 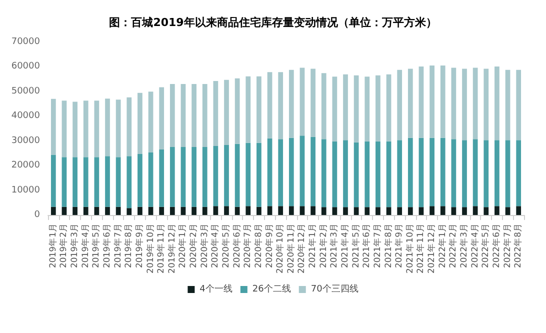 I want to click on x-tick-label: 2021年10月, so click(x=410, y=248).